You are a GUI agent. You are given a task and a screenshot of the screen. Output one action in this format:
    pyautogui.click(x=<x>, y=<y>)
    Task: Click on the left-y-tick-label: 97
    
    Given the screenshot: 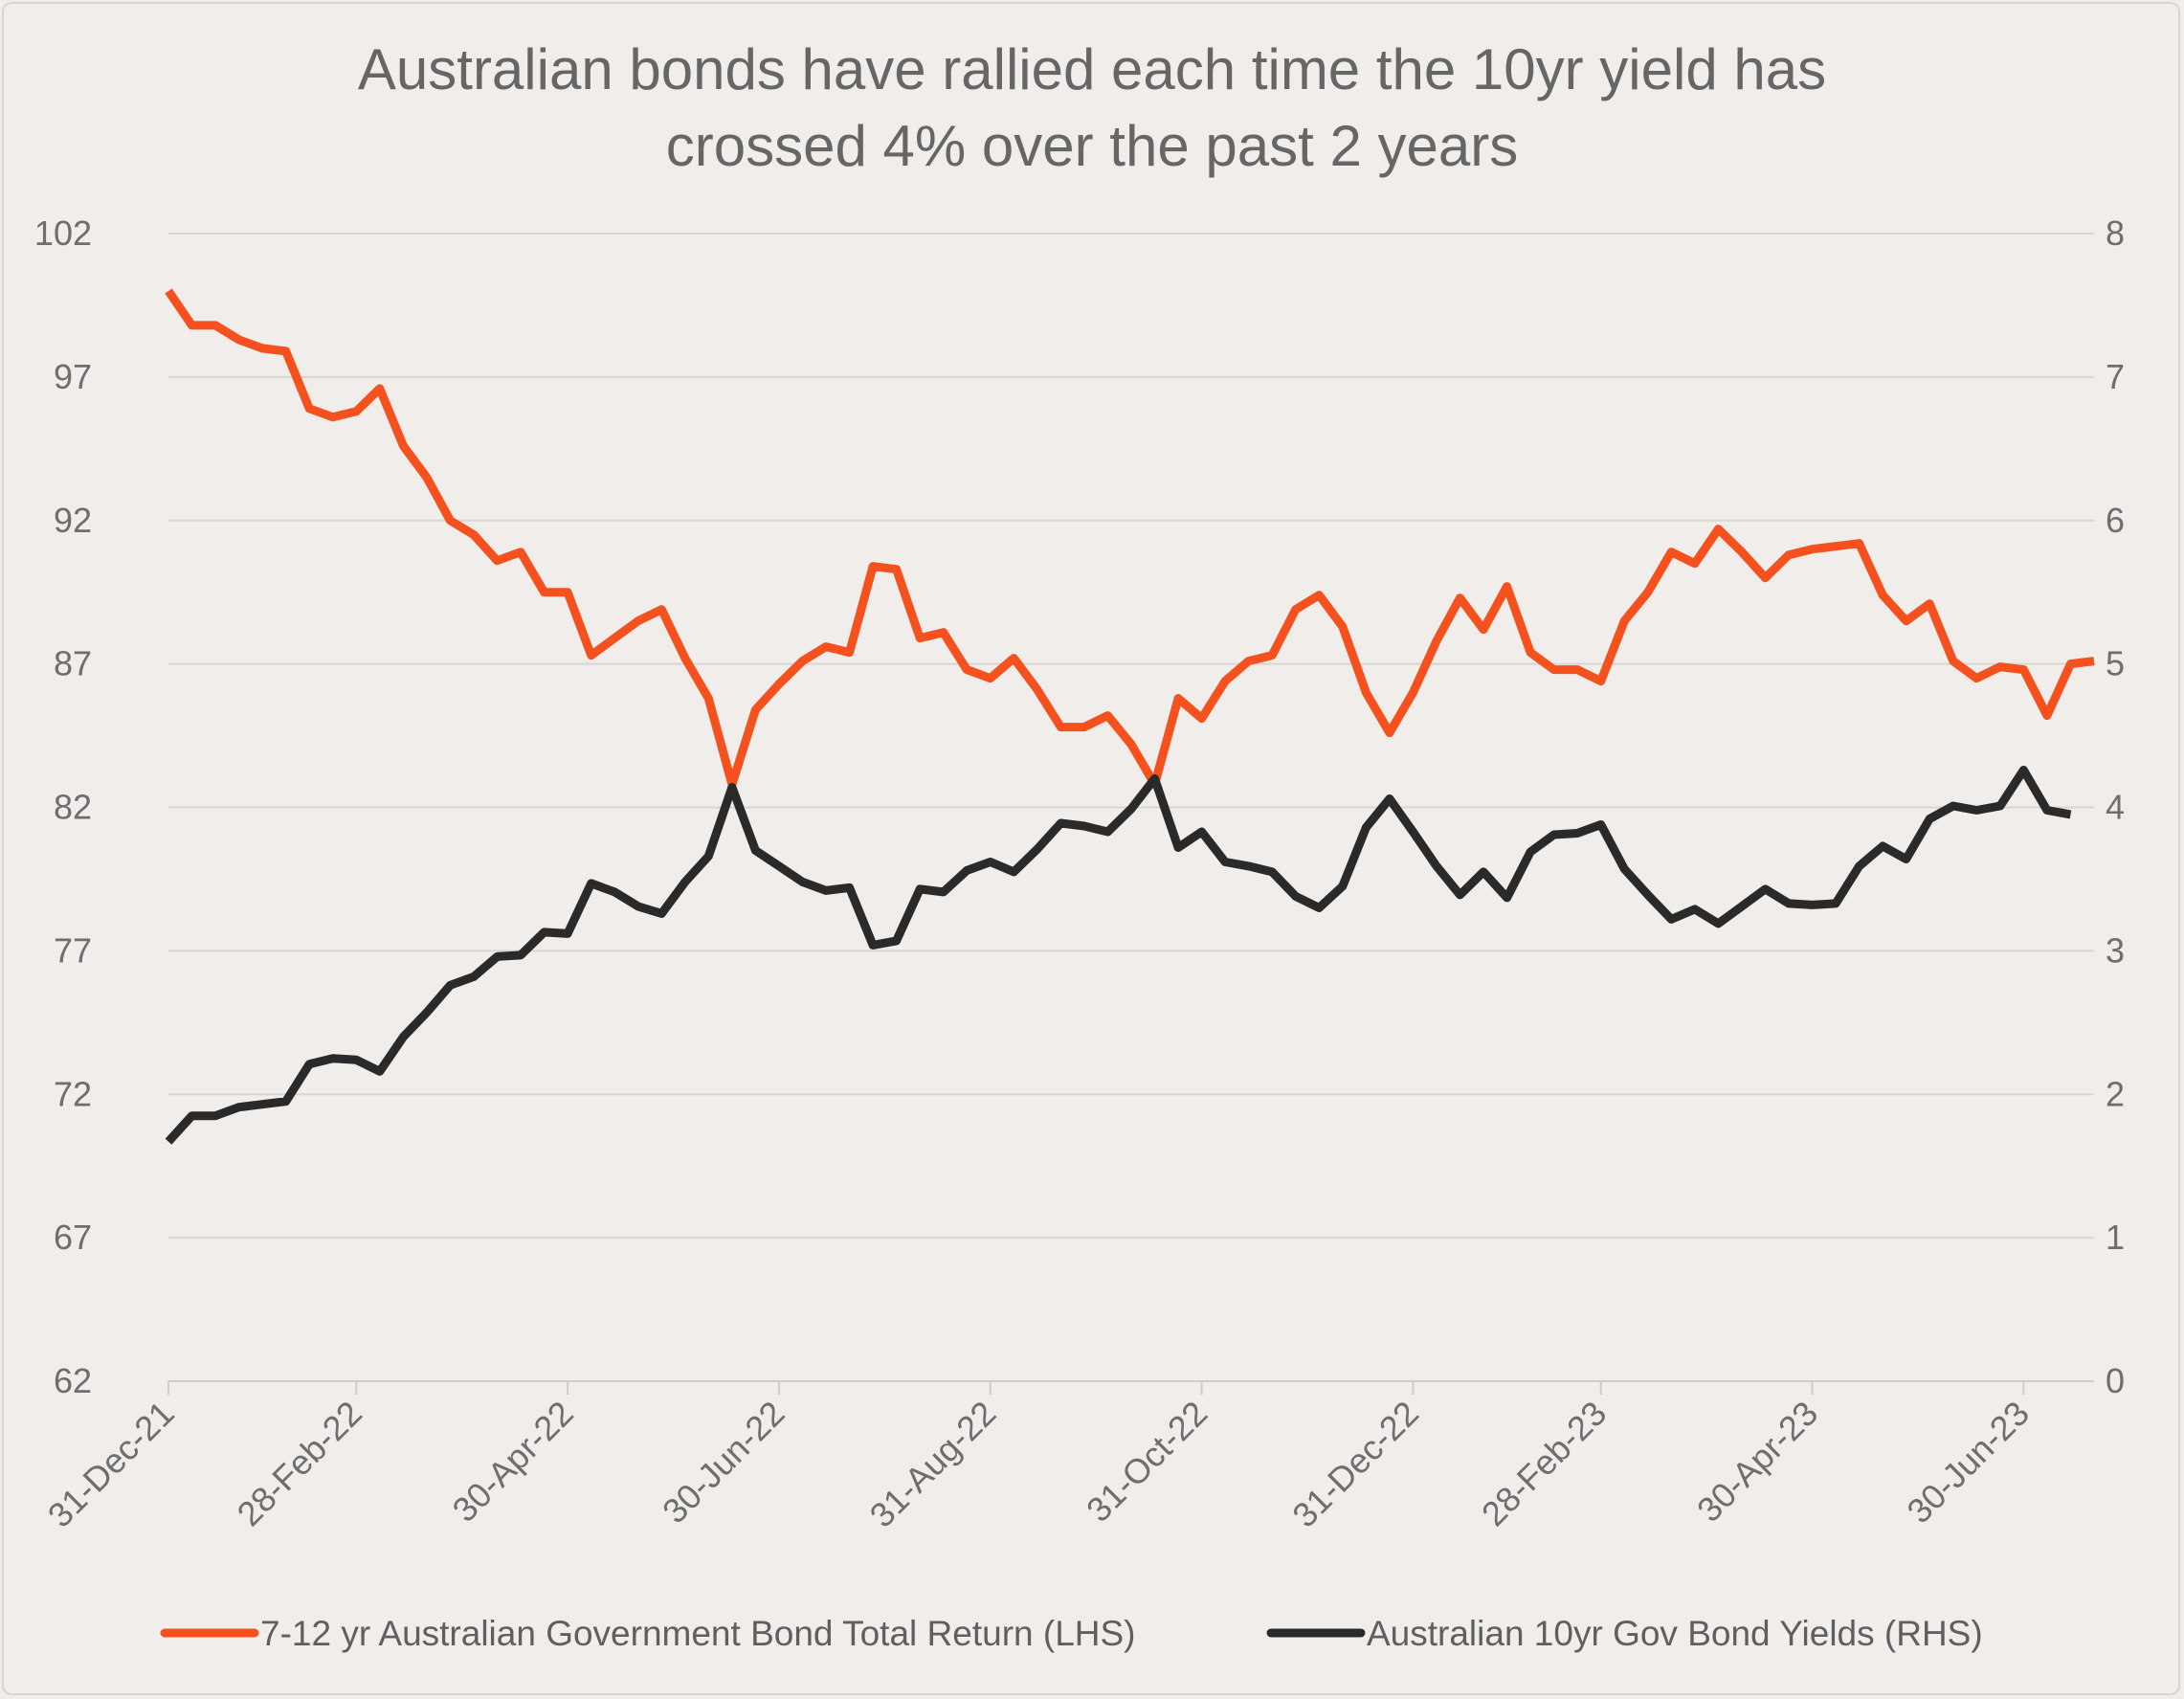 What is the action you would take?
    pyautogui.click(x=73, y=376)
    